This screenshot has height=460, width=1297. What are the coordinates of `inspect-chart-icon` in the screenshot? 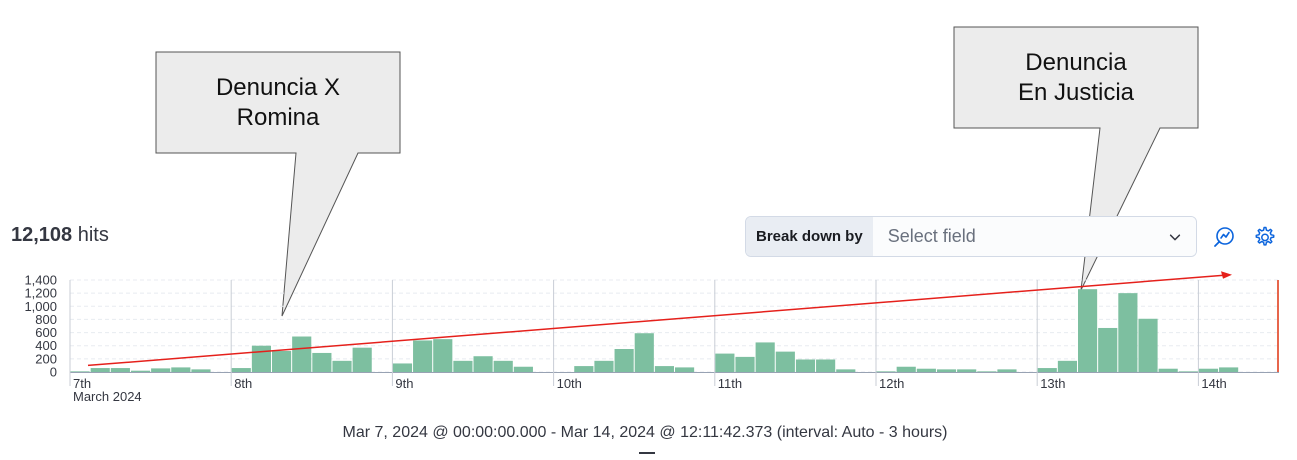 It's located at (1224, 237).